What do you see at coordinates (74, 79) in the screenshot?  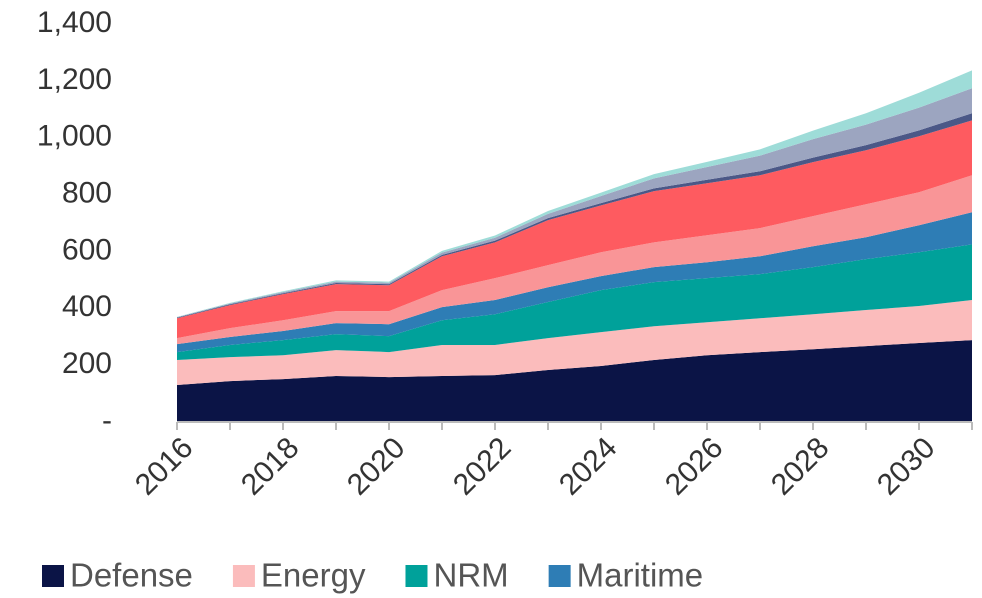 I see `y-tick-label: 1,200` at bounding box center [74, 79].